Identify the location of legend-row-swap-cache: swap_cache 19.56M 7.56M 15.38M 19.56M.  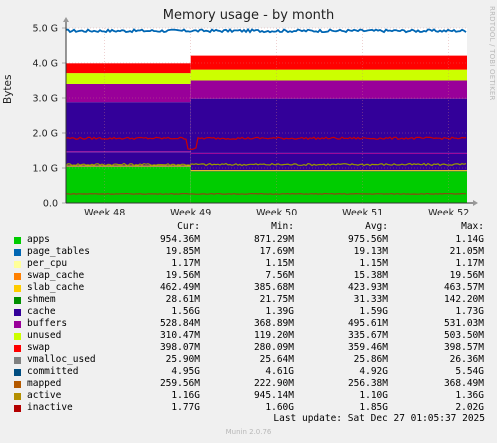
(248, 276).